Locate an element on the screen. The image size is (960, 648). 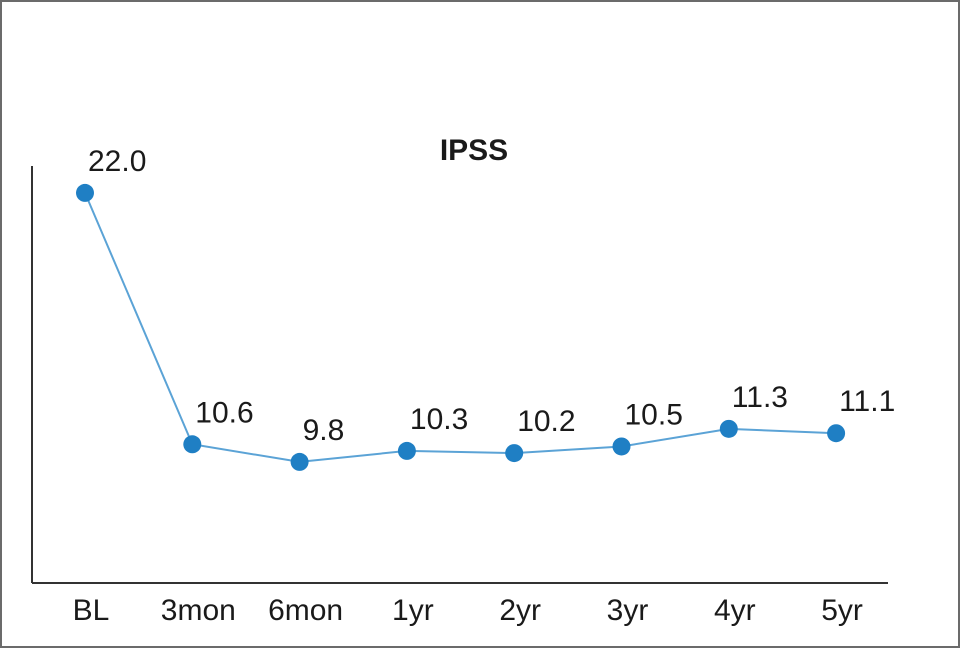
x-tick-label-5yr: 5yr is located at coordinates (842, 610).